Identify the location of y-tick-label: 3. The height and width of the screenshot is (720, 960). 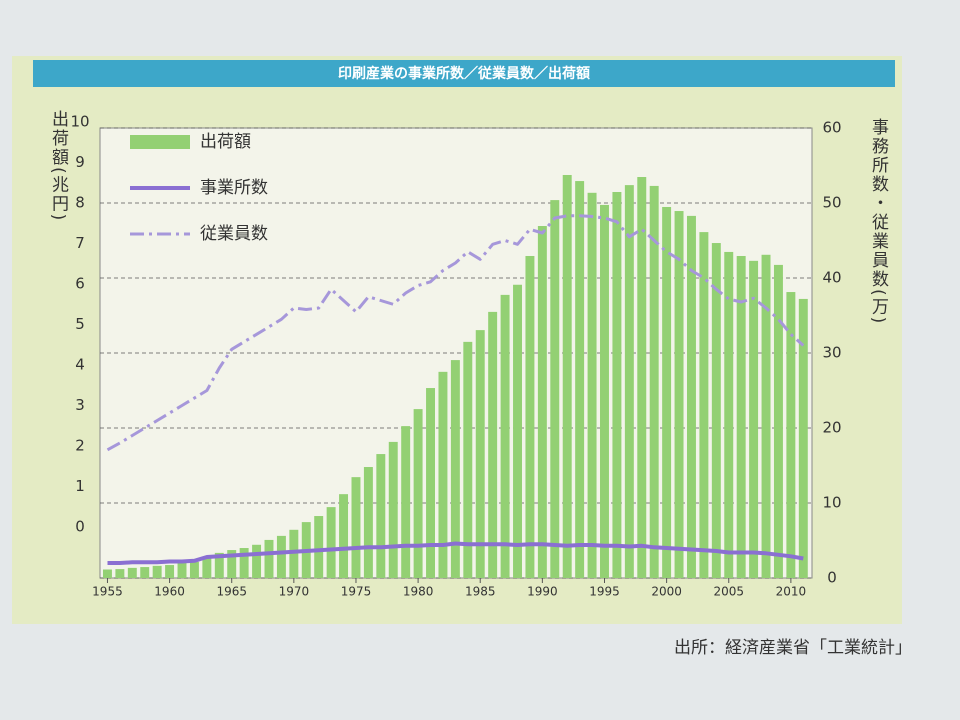
(80, 405).